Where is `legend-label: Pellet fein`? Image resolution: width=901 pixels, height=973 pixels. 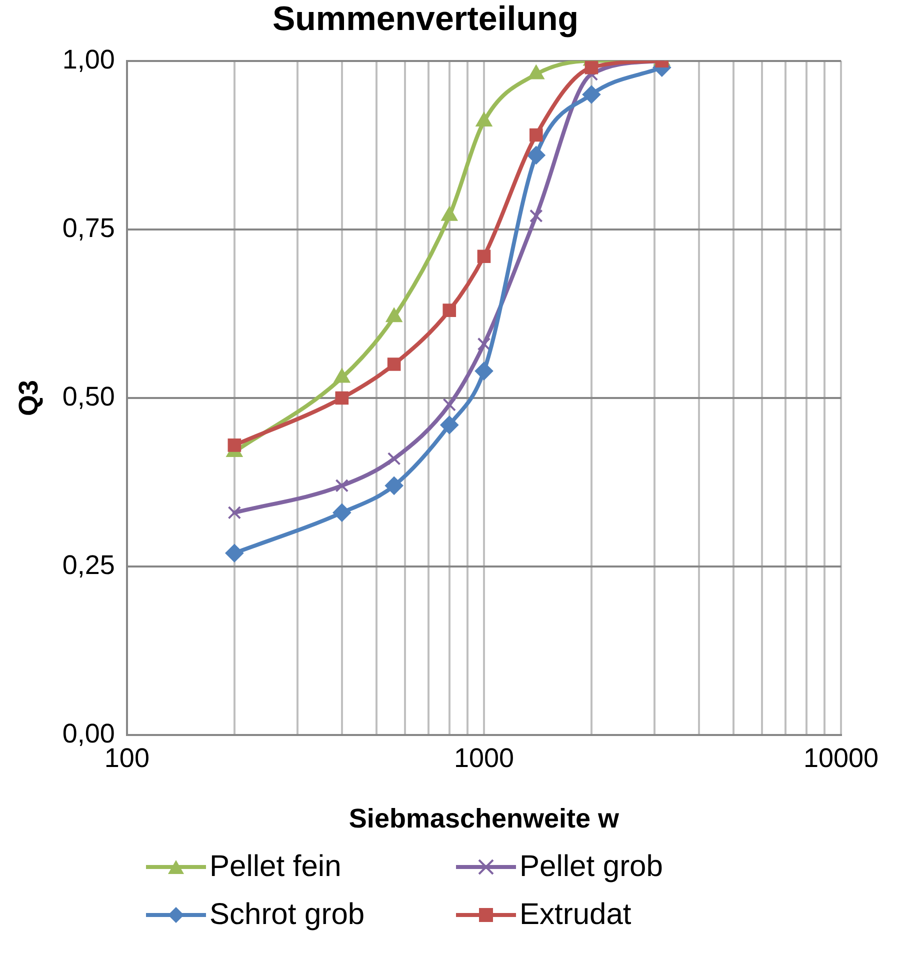 legend-label: Pellet fein is located at coordinates (276, 867).